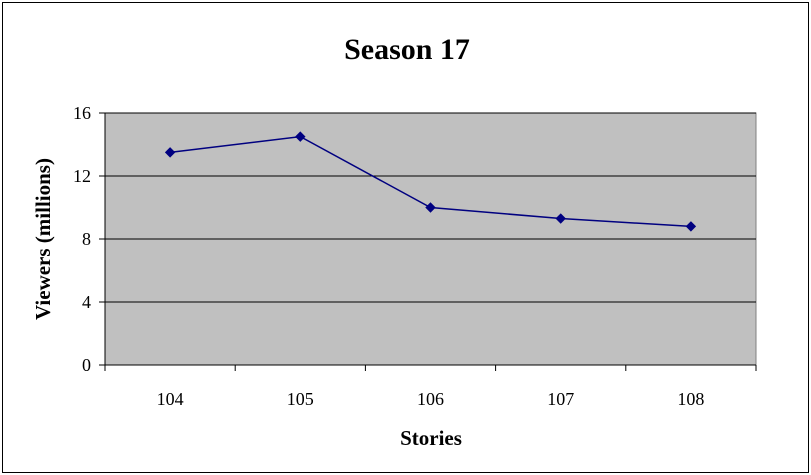  Describe the element at coordinates (86, 239) in the screenshot. I see `y-tick-label-8: 8` at that location.